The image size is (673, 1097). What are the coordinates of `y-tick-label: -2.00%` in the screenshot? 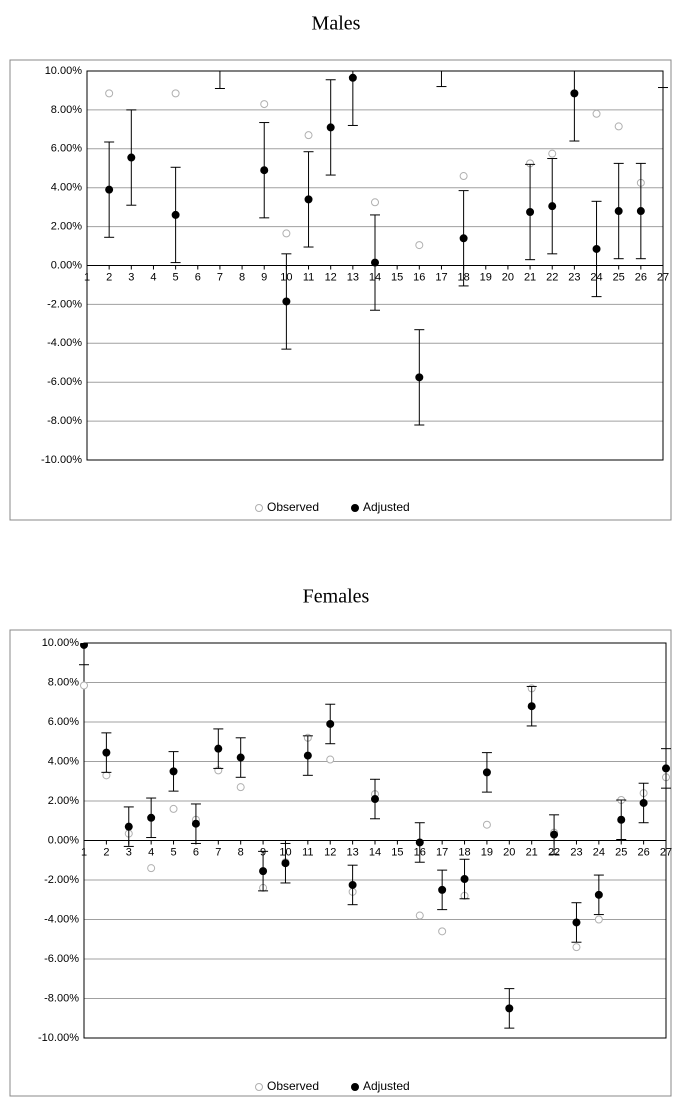 It's located at (61, 880).